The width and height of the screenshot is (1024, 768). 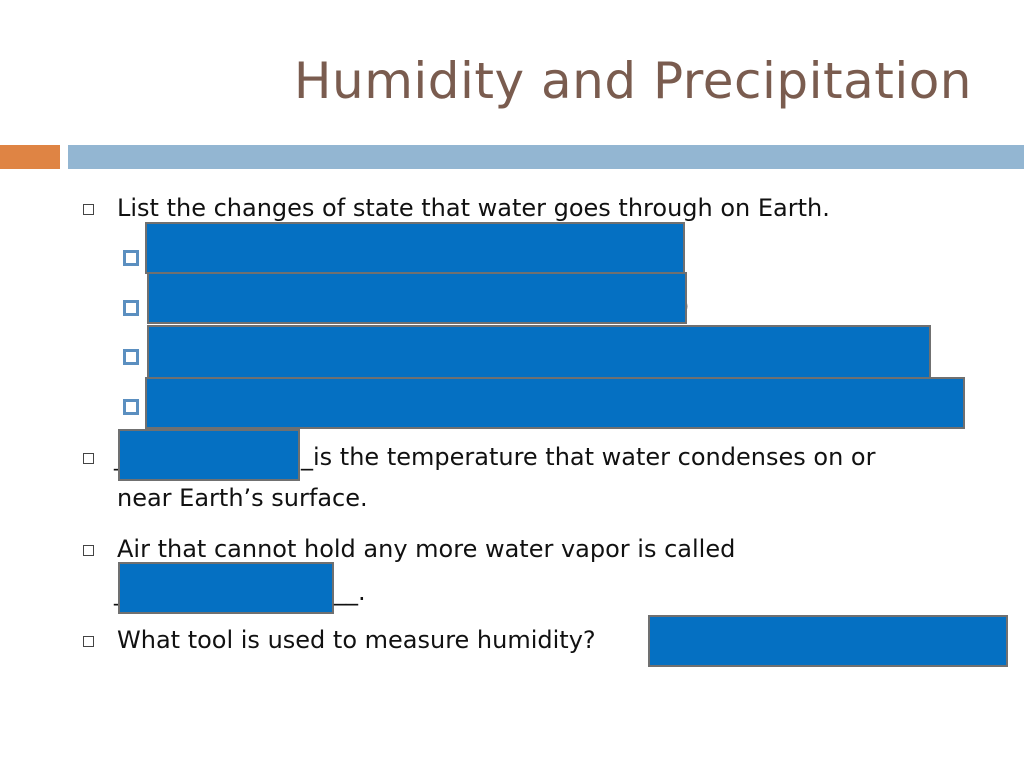 I want to click on slide-title: Humidity and Precipitation, so click(x=632, y=81).